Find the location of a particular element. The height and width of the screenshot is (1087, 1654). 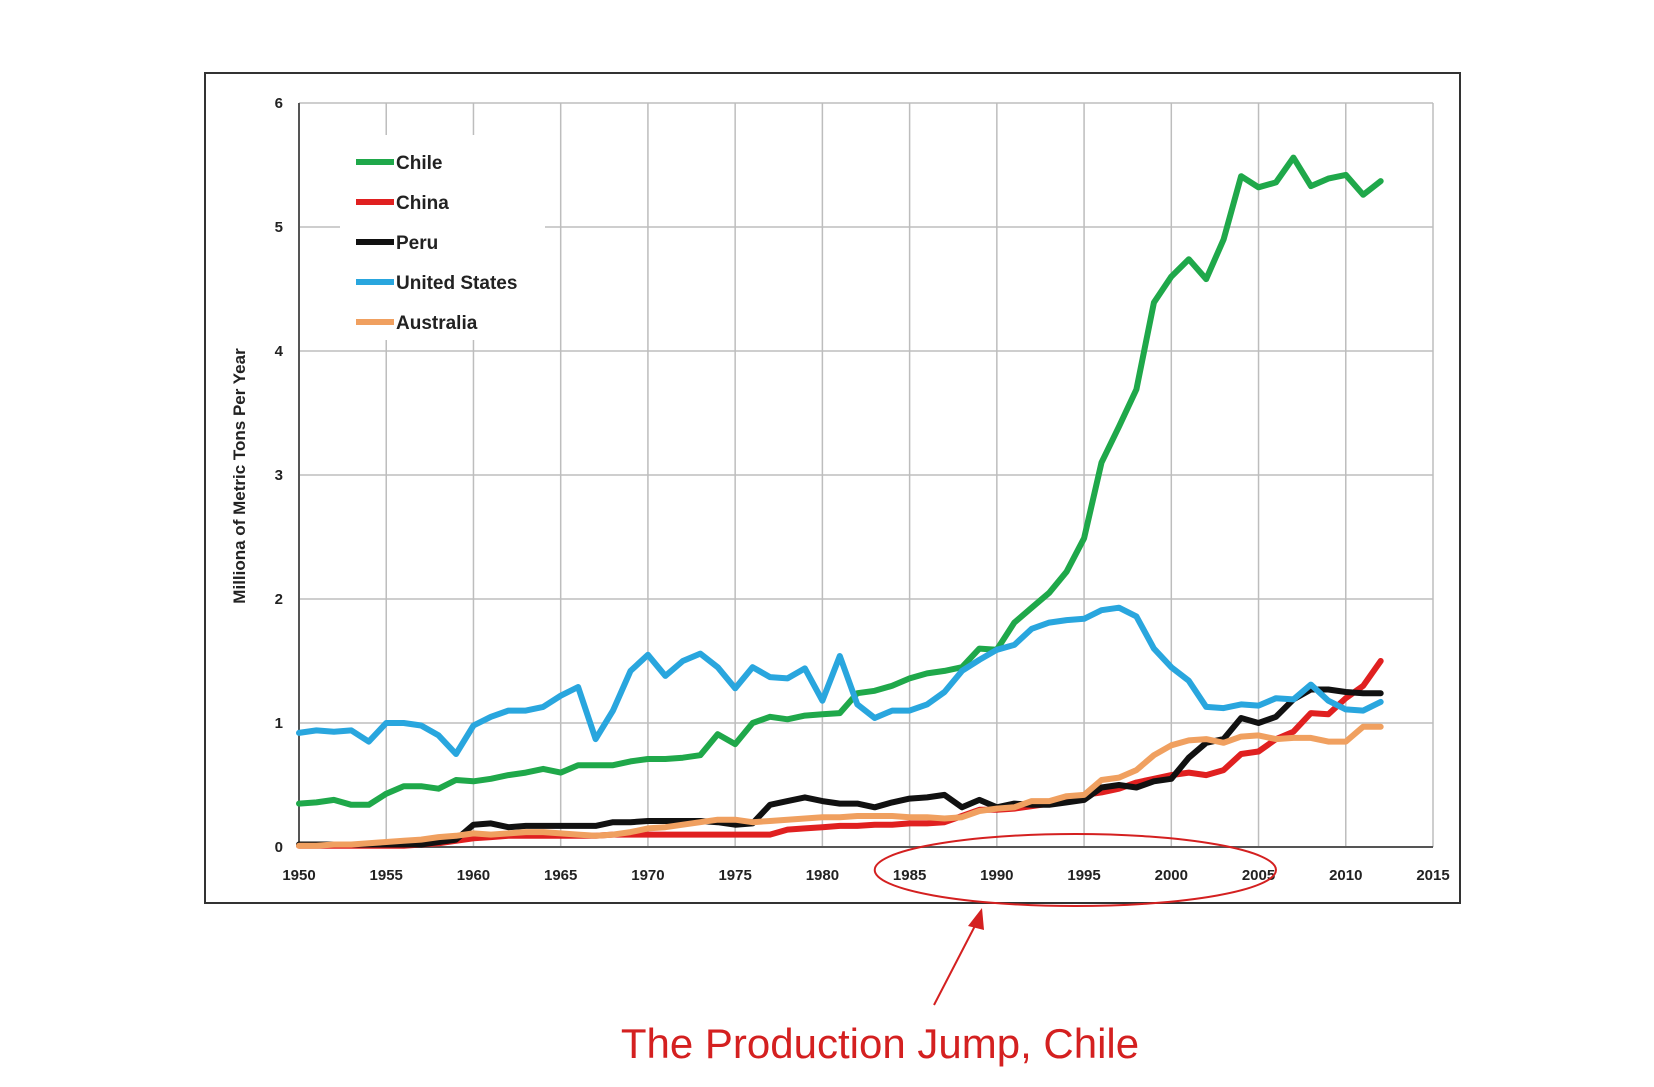

annotation-arrow-line is located at coordinates (956, 962).